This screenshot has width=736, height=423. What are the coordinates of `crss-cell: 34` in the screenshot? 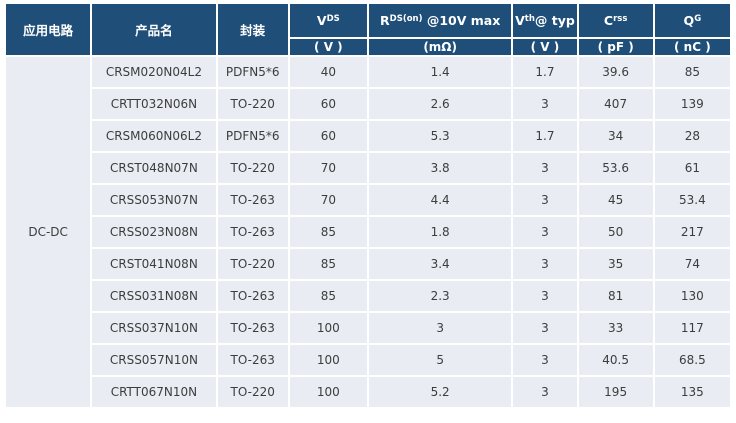 It's located at (615, 136).